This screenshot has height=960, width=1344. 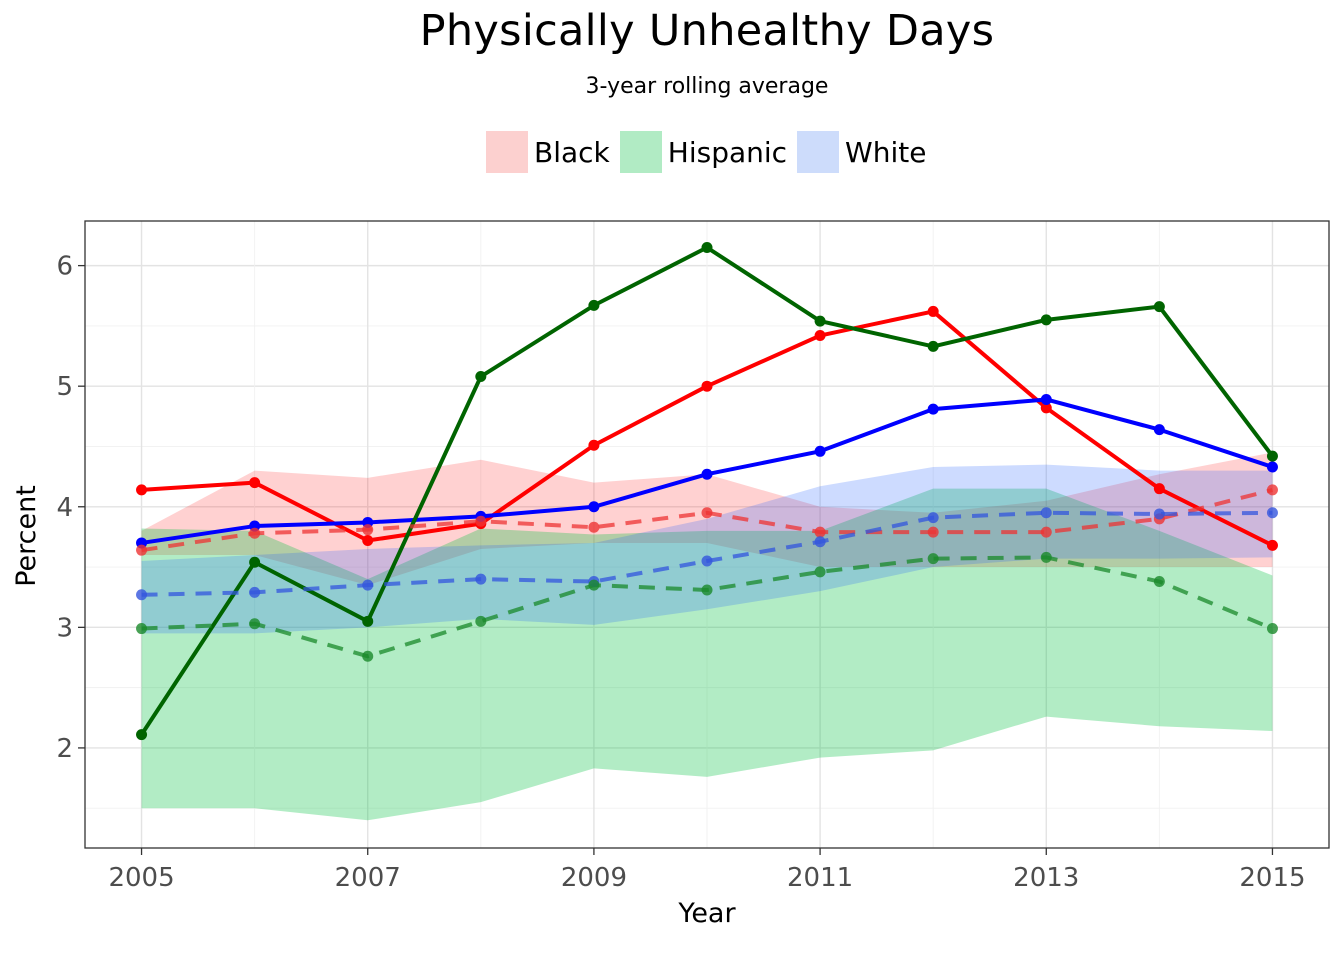 What do you see at coordinates (64, 628) in the screenshot?
I see `y-tick-label: 3` at bounding box center [64, 628].